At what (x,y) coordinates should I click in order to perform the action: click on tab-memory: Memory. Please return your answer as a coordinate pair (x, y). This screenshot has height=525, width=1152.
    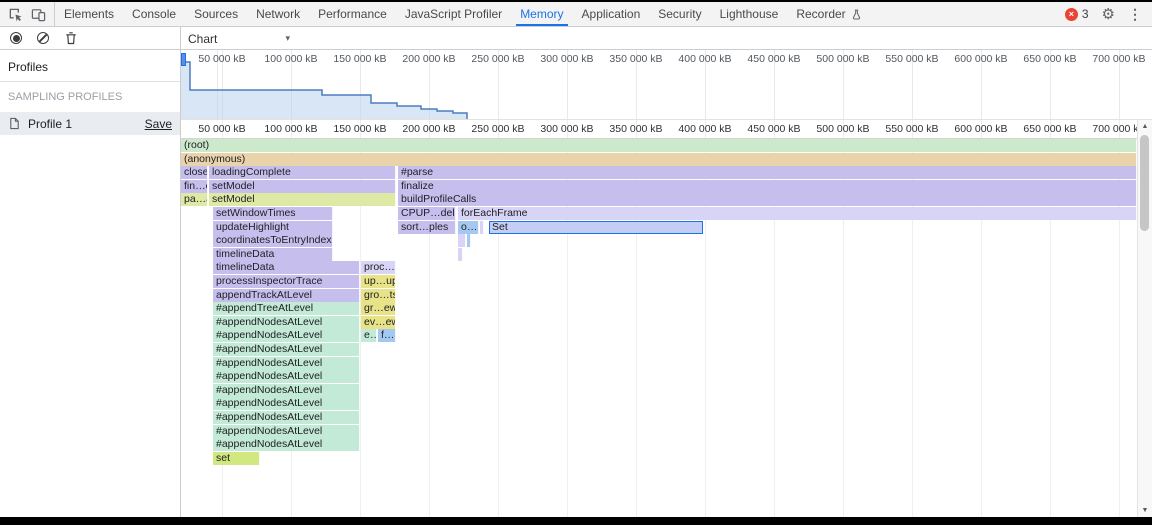
    Looking at the image, I should click on (541, 14).